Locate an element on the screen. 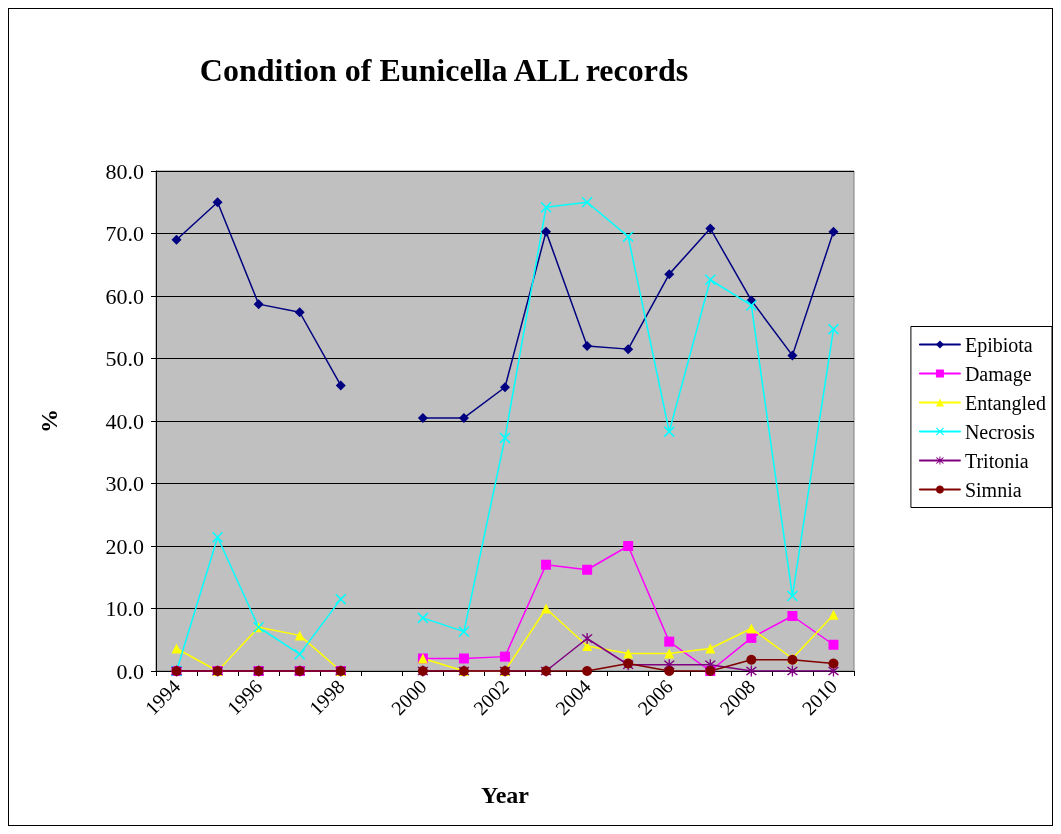 The height and width of the screenshot is (834, 1061). legend-label: Entangled is located at coordinates (1005, 403).